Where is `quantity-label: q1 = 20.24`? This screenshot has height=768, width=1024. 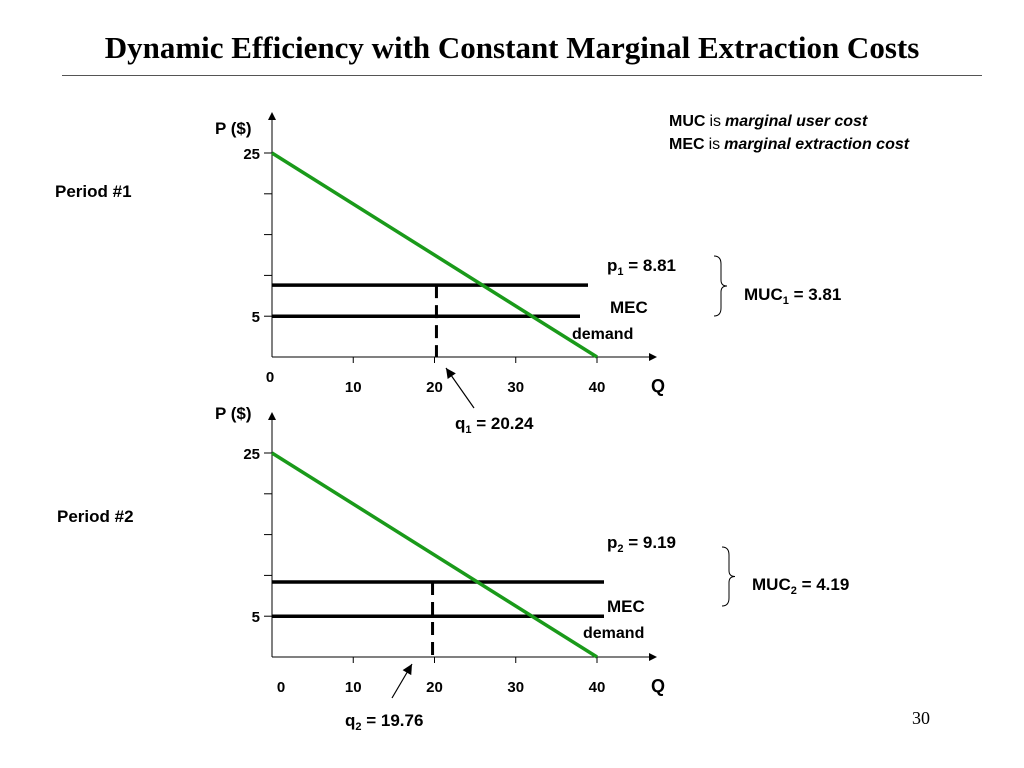 quantity-label: q1 = 20.24 is located at coordinates (494, 425).